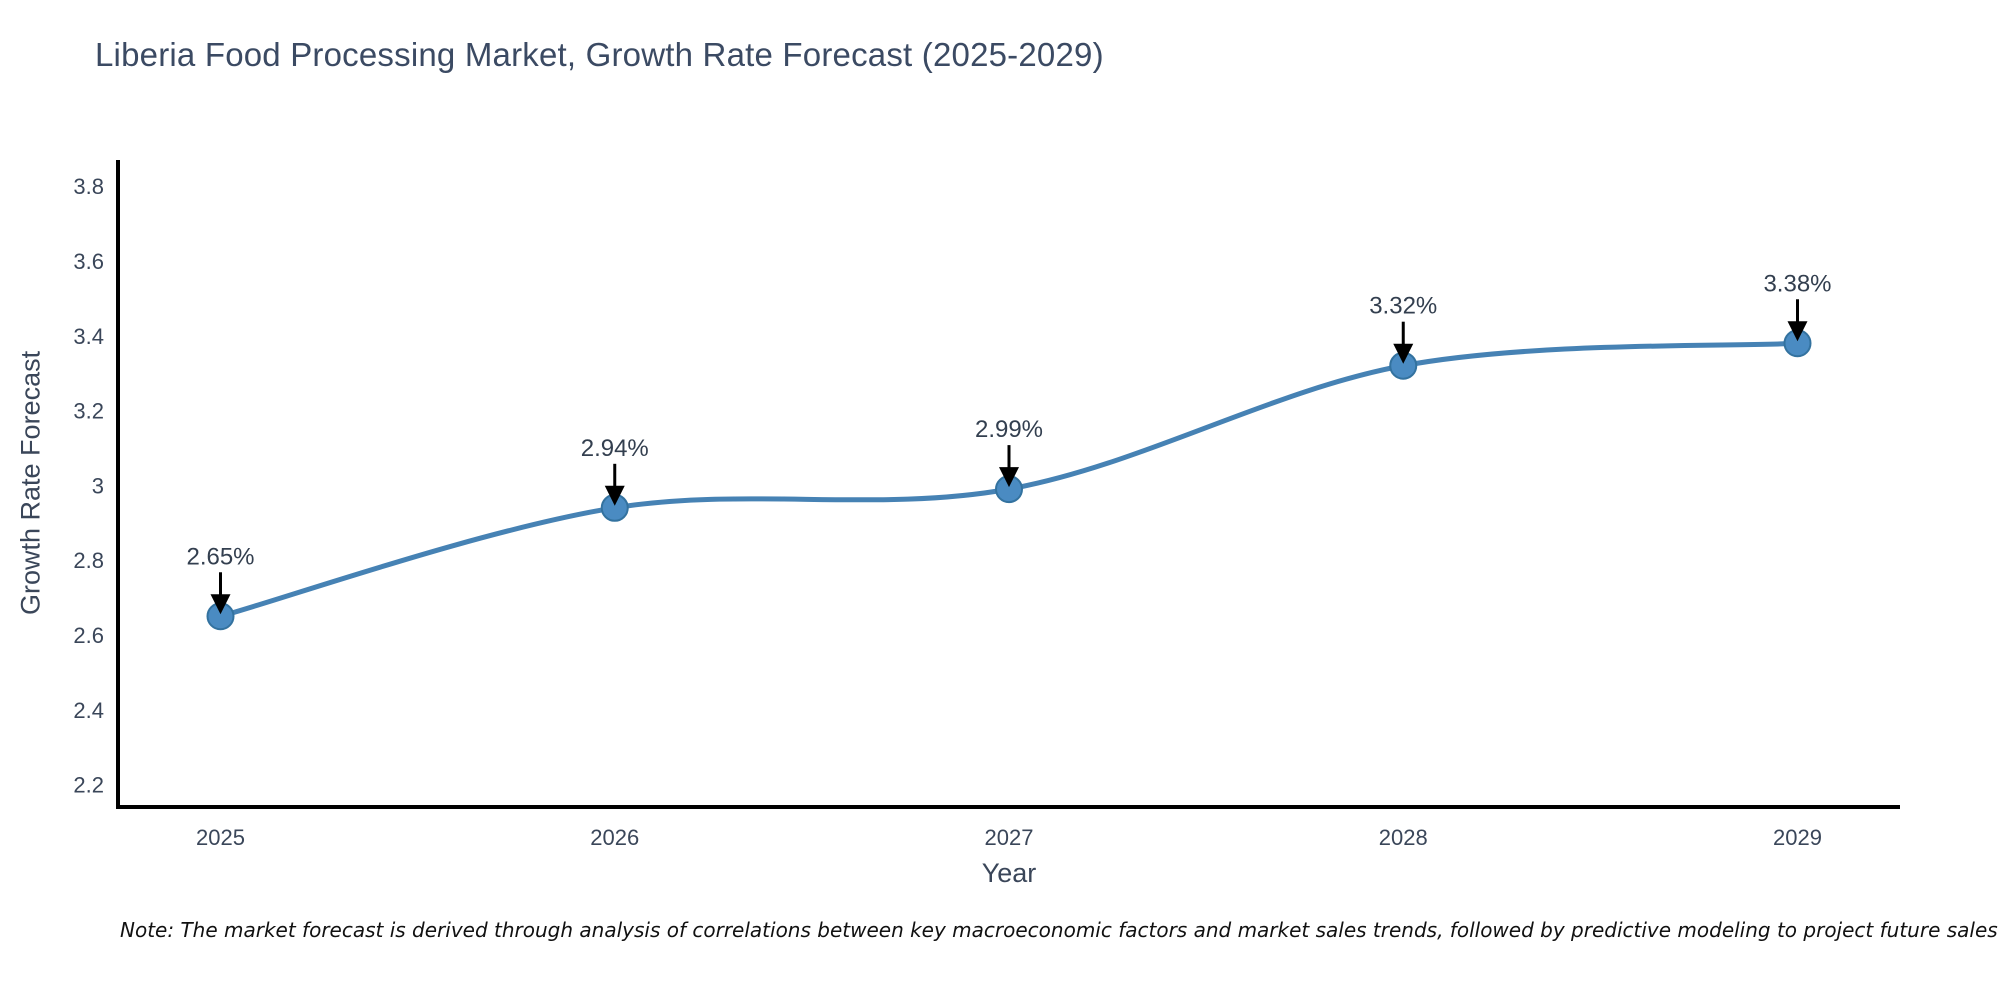  I want to click on y-tick-label: 3.2, so click(88, 411).